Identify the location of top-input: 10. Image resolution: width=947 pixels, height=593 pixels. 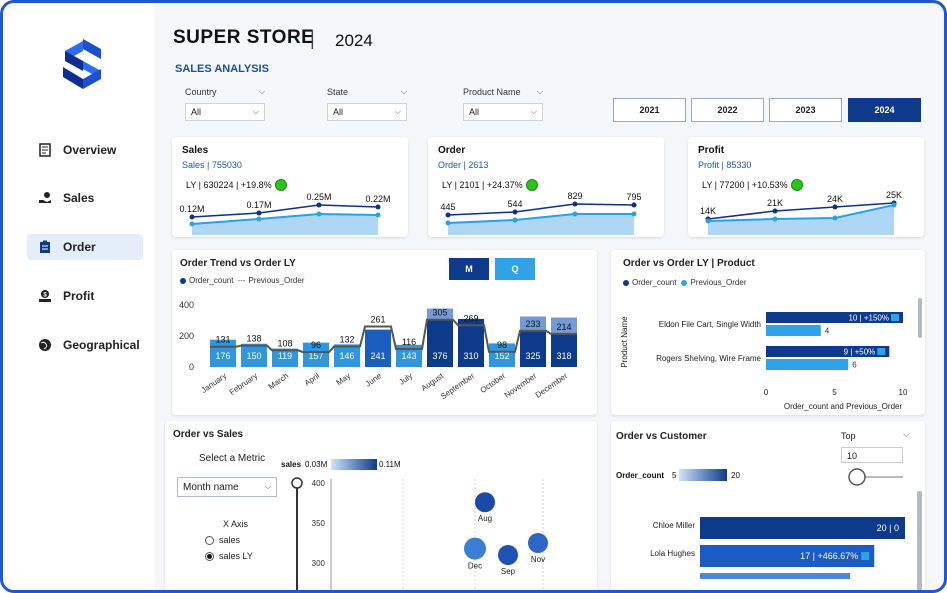
(872, 455).